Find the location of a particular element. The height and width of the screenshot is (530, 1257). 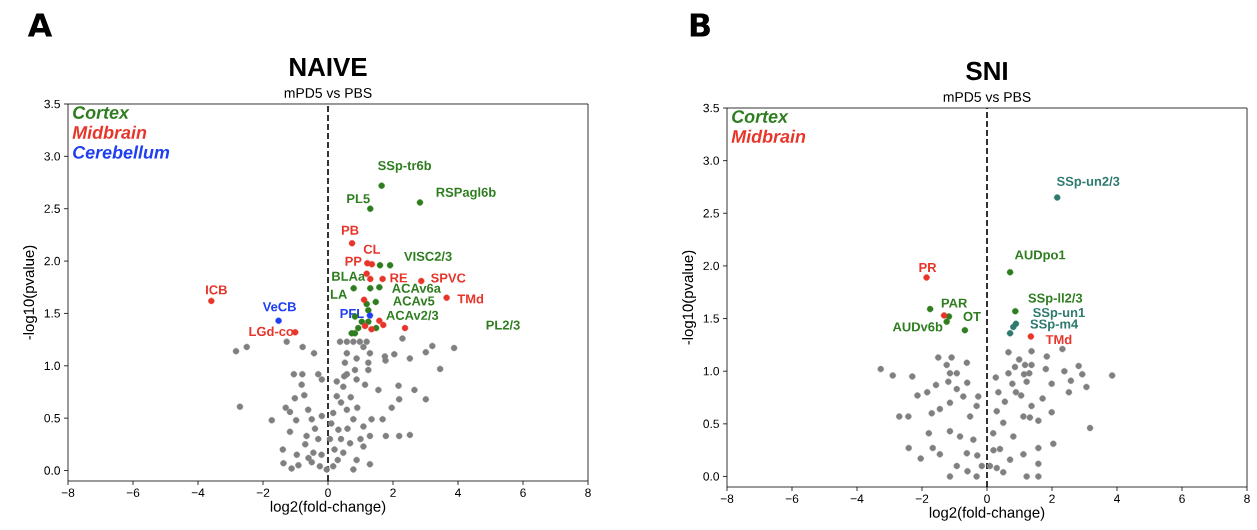

annotation: AUDv6b is located at coordinates (917, 326).